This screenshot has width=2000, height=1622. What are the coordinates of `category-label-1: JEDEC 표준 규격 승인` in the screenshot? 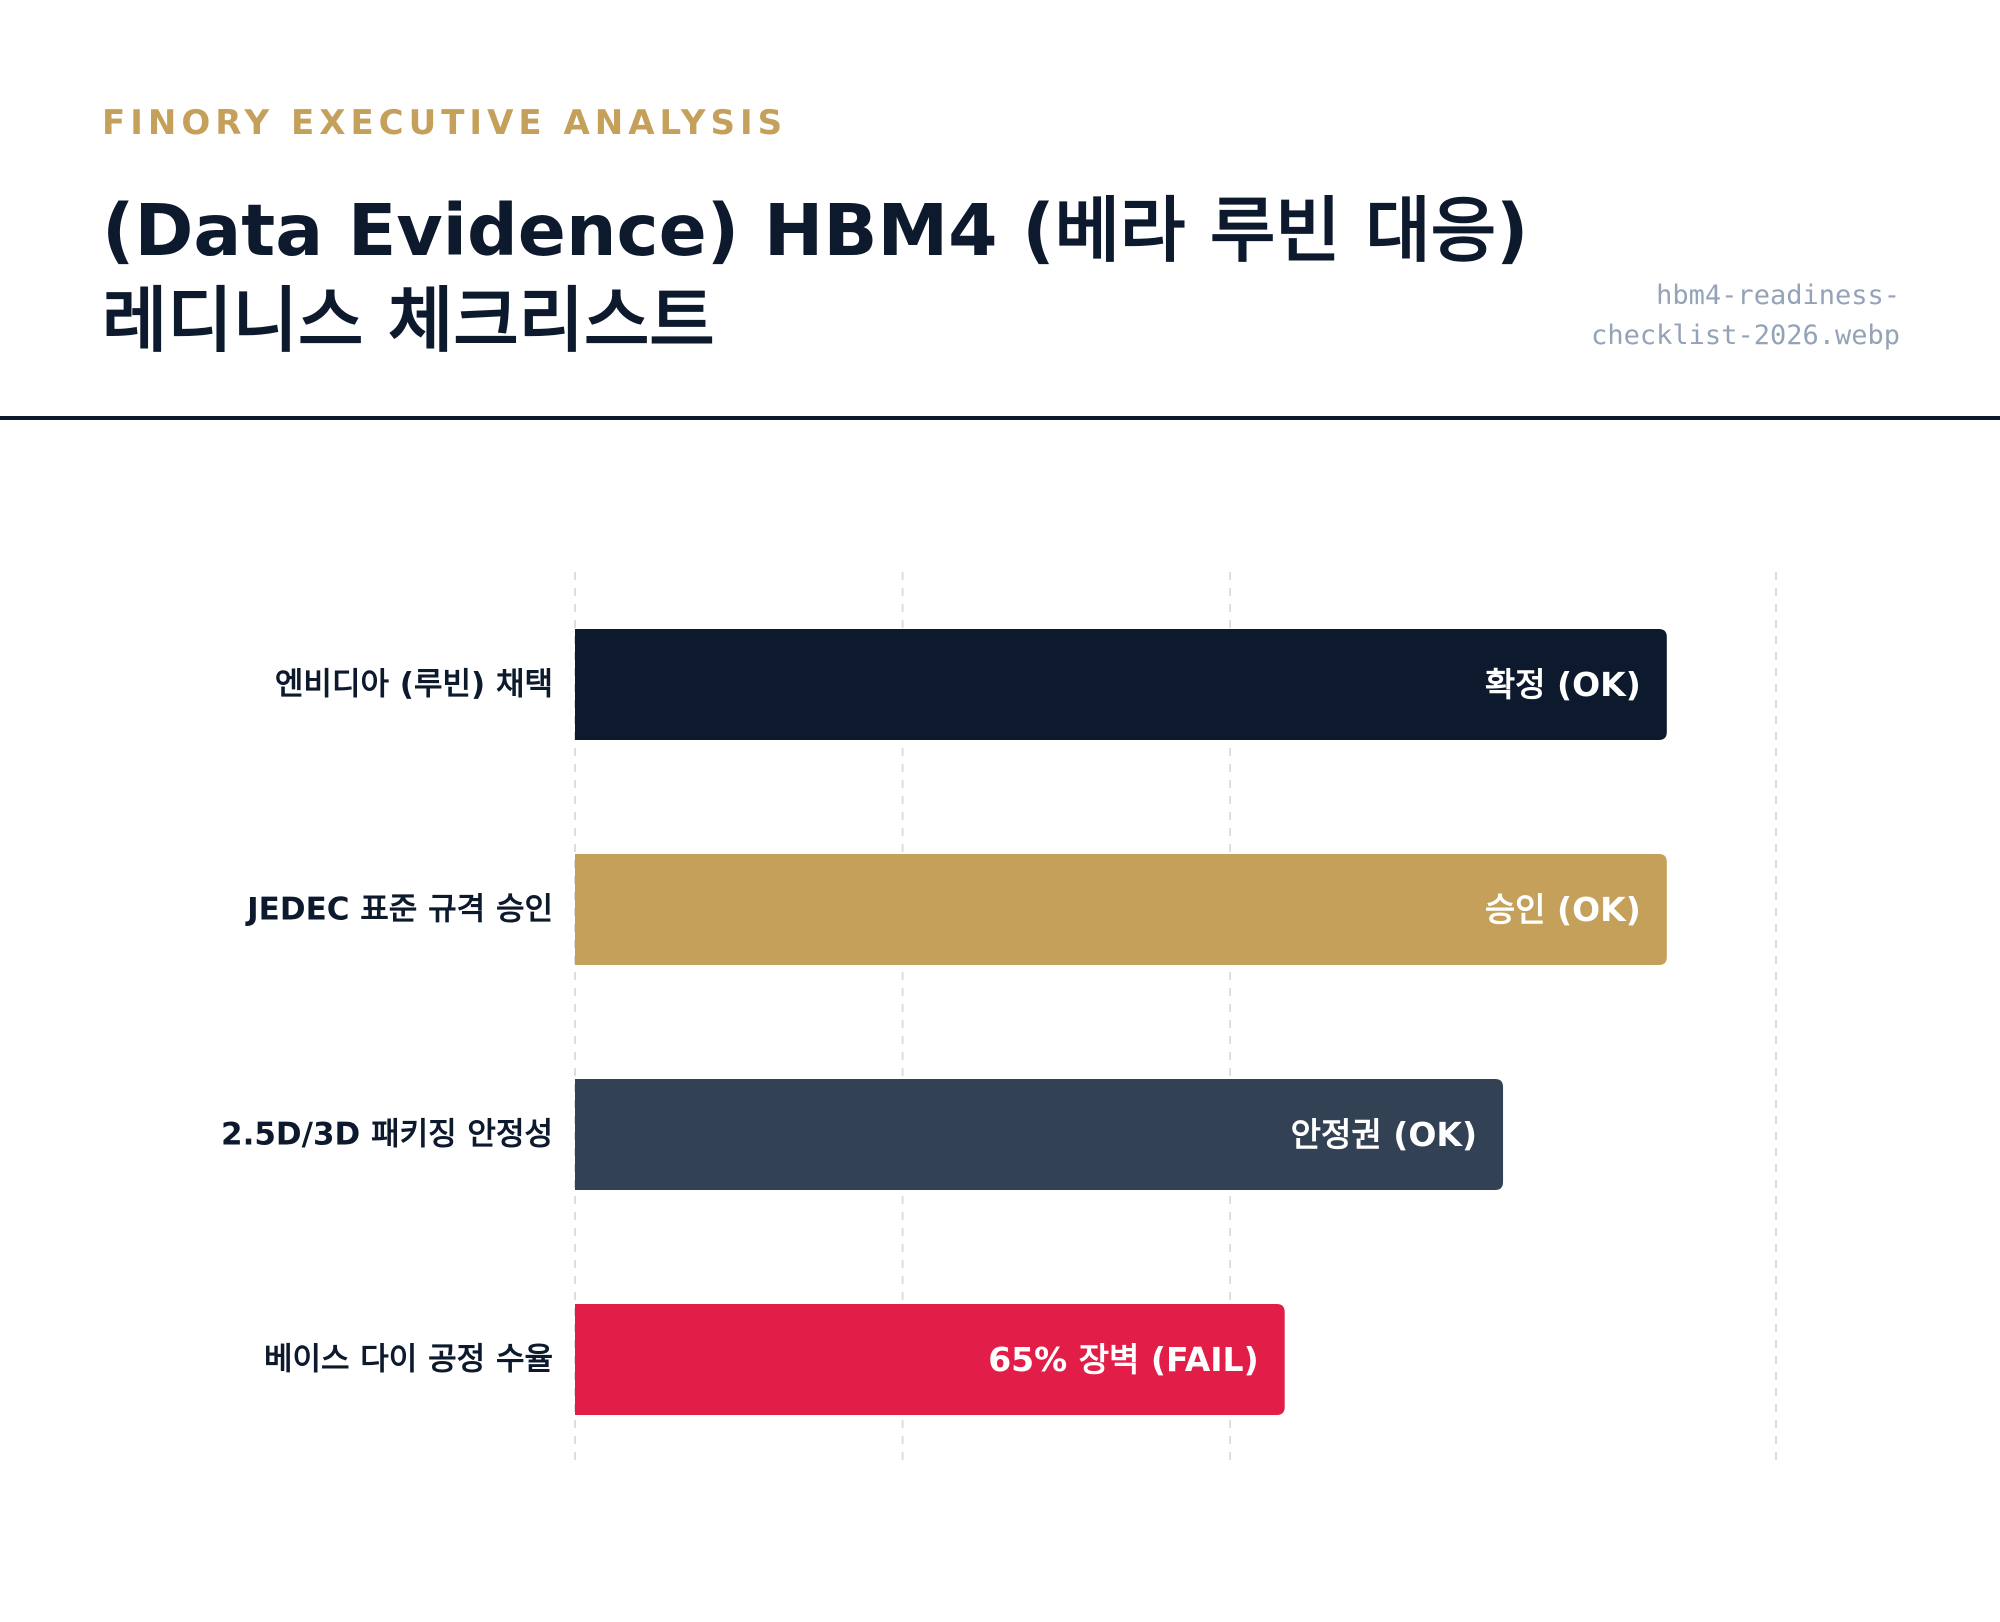 It's located at (399, 910).